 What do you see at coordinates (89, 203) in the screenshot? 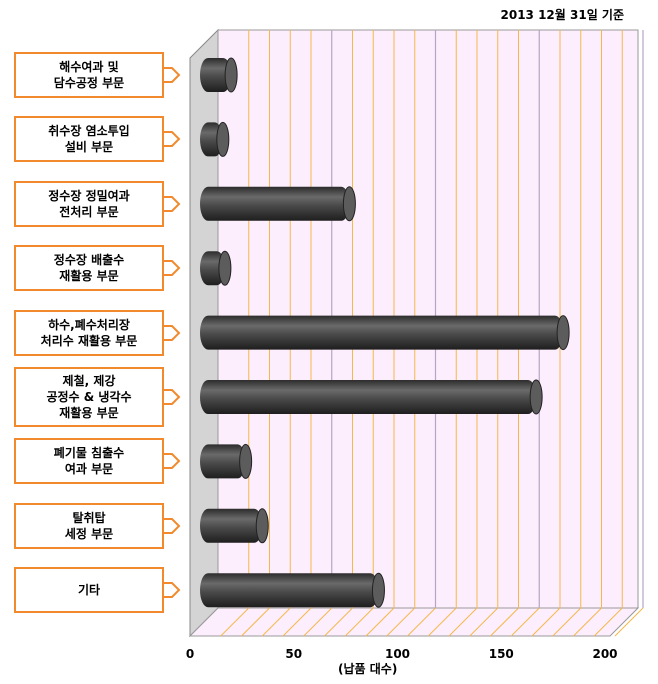
I see `category-label: 정수장 정밀여과 전처리 부문` at bounding box center [89, 203].